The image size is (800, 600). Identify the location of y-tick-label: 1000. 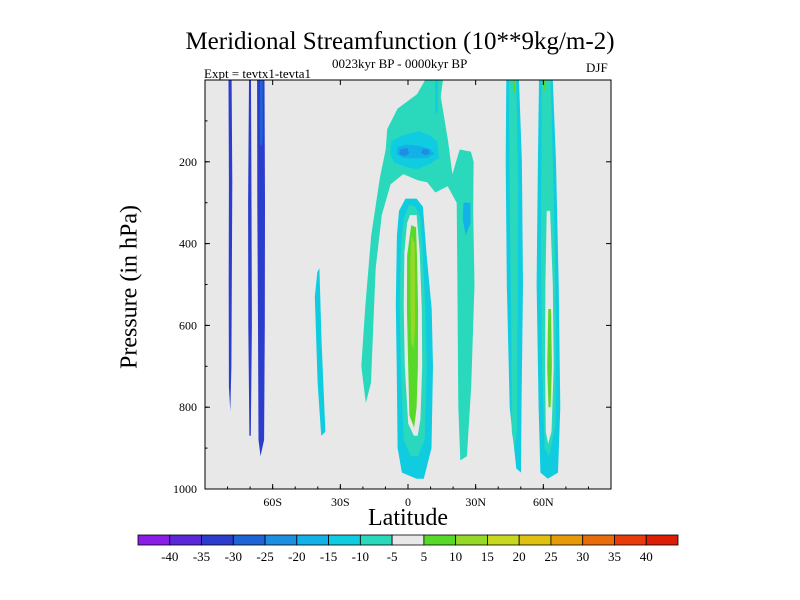
(185, 489).